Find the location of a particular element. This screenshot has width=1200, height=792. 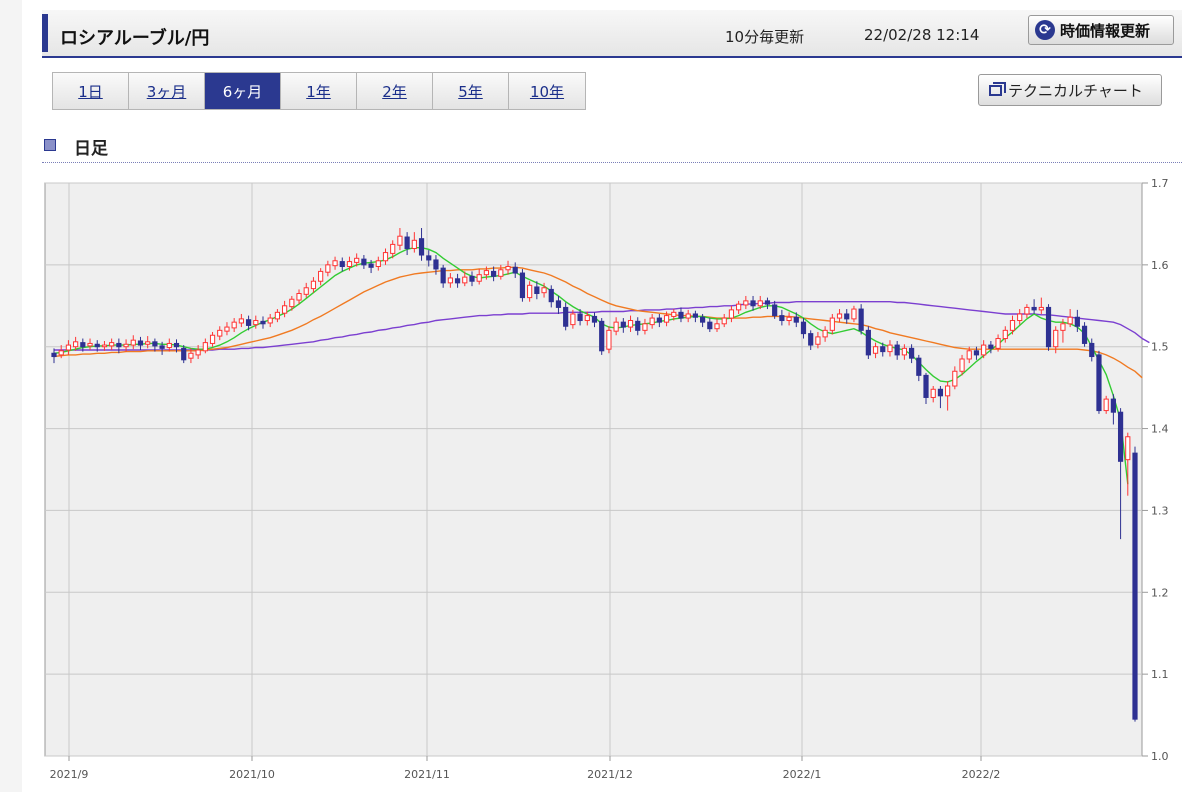

tab-1-year: 1年 is located at coordinates (319, 91).